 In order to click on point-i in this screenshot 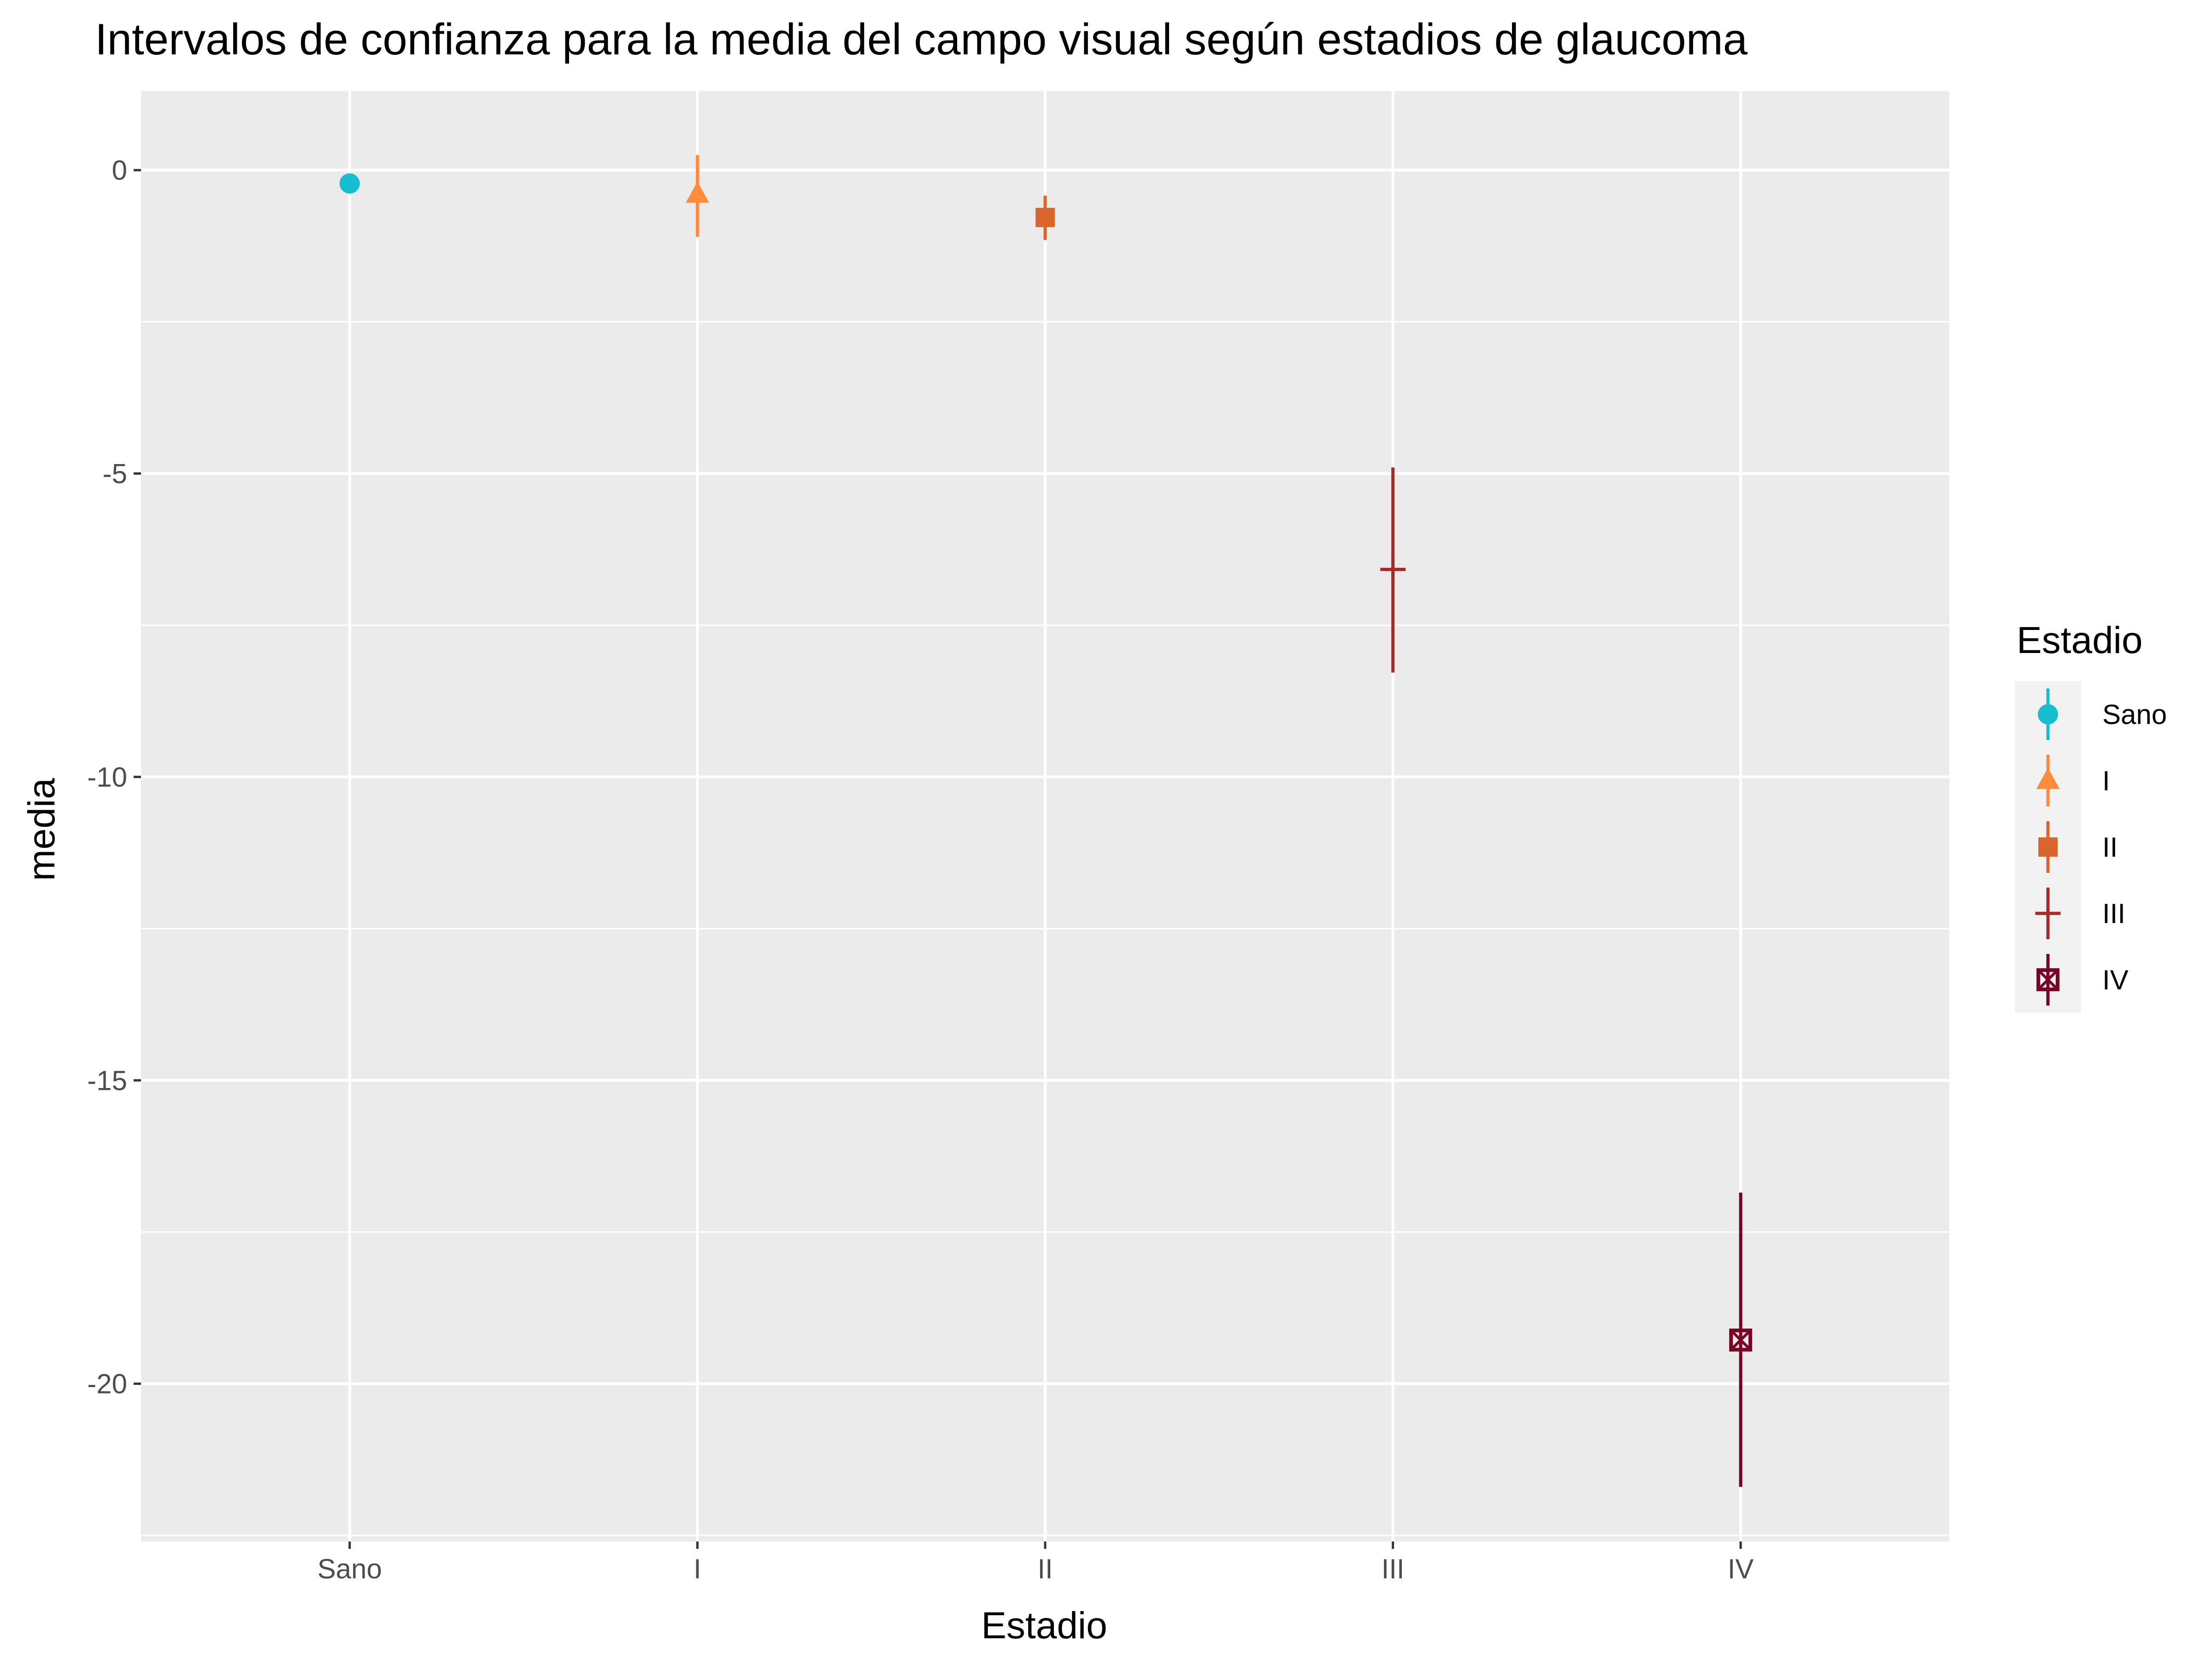, I will do `click(697, 192)`.